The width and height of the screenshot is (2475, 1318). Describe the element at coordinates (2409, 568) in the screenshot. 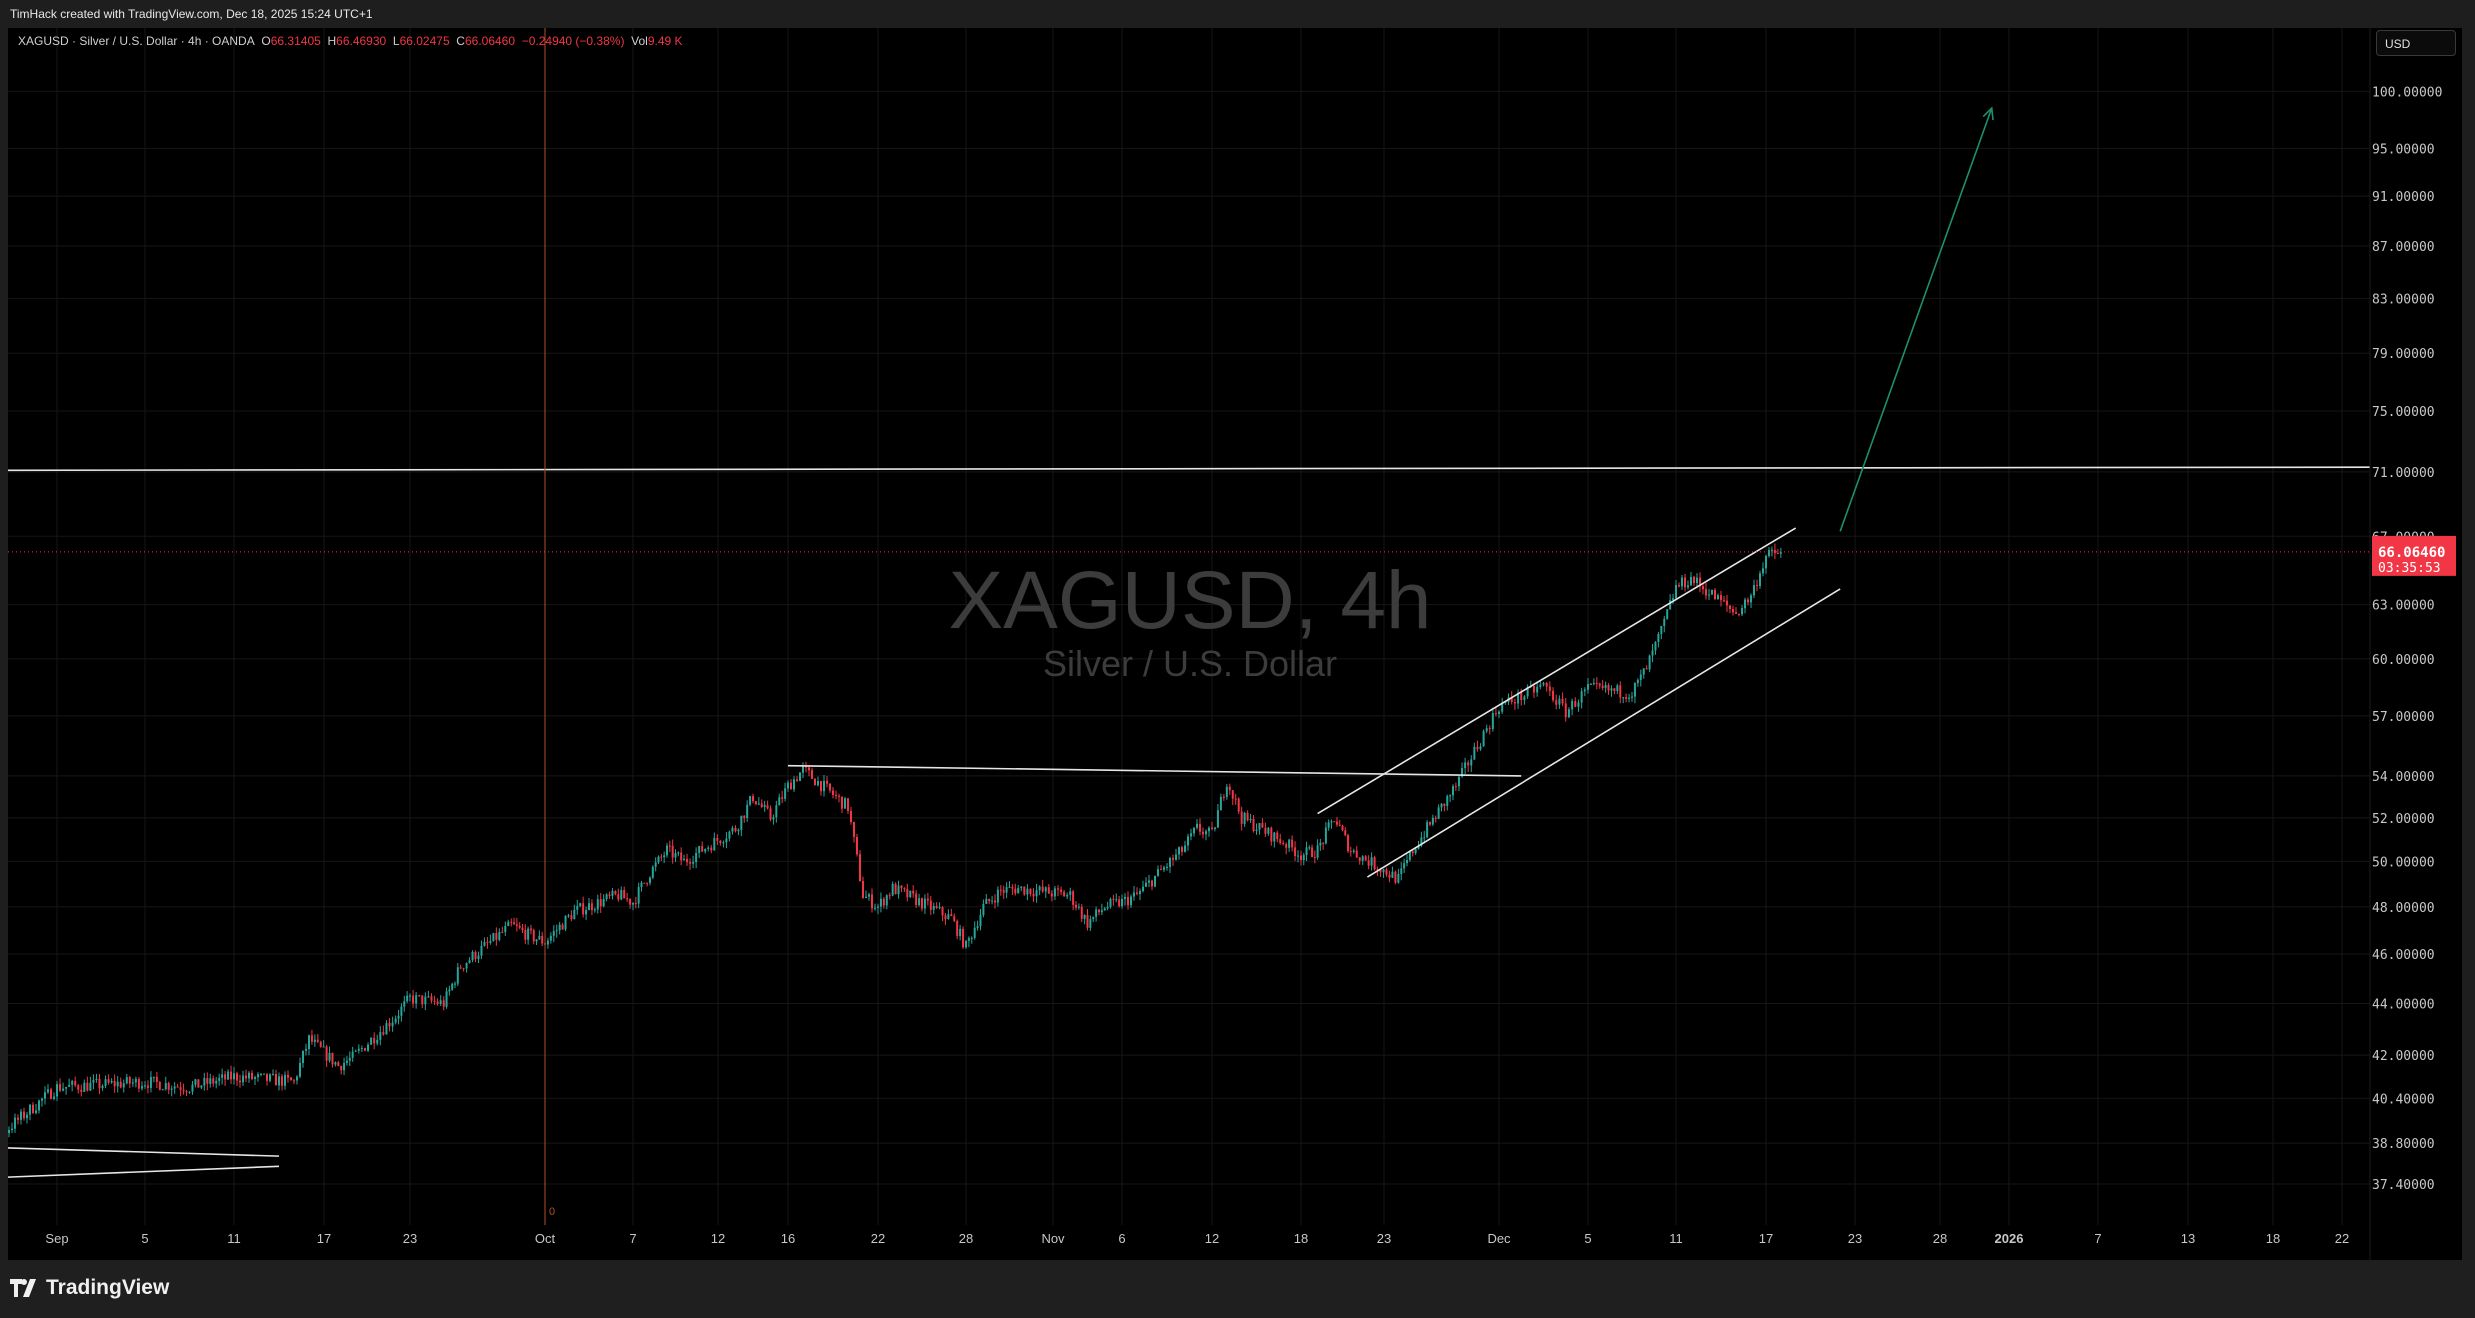

I see `bar-countdown: 03:35:53` at that location.